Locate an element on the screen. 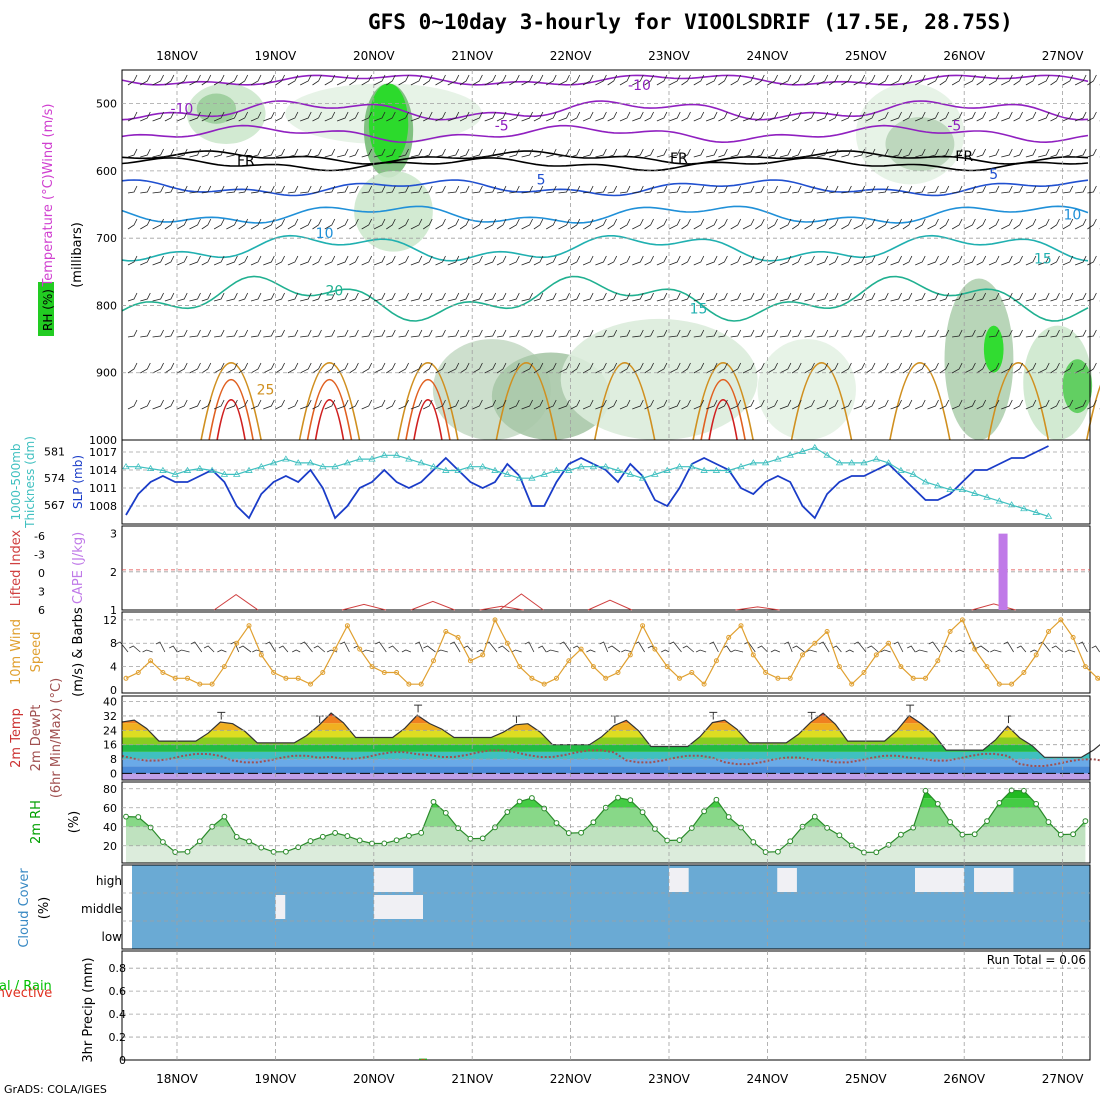 This screenshot has width=1100, height=1100. warm-contour is located at coordinates (231, 409).